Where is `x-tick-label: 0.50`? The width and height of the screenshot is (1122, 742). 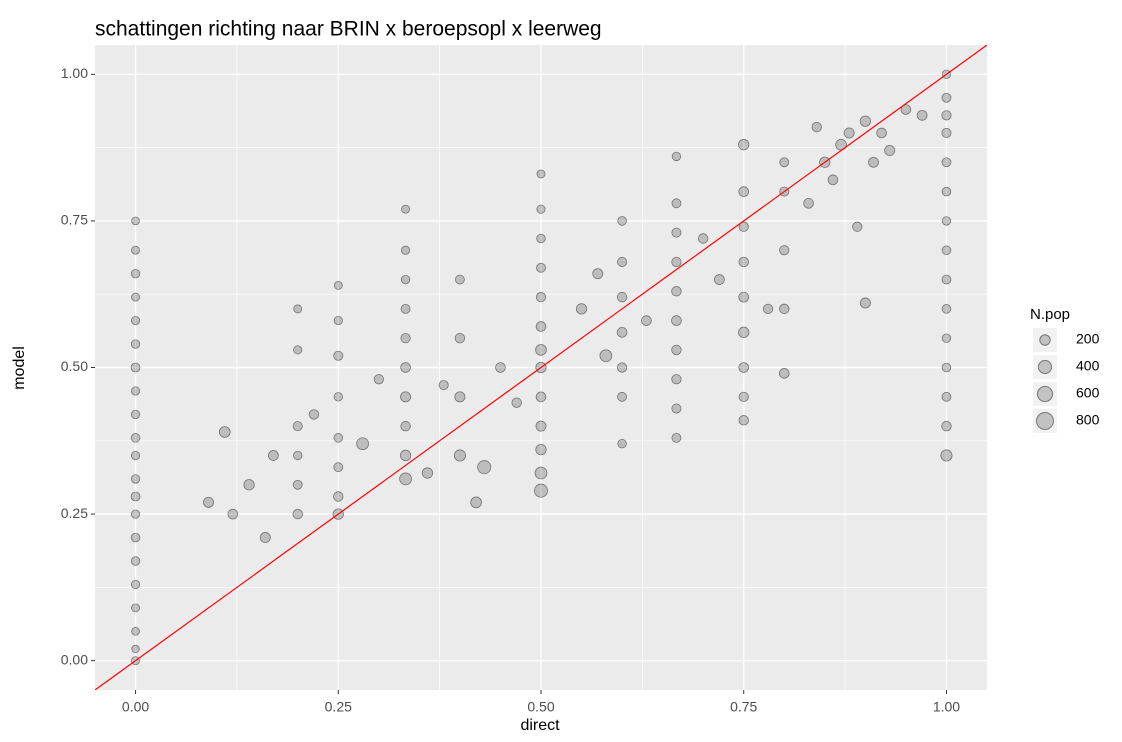 x-tick-label: 0.50 is located at coordinates (540, 707).